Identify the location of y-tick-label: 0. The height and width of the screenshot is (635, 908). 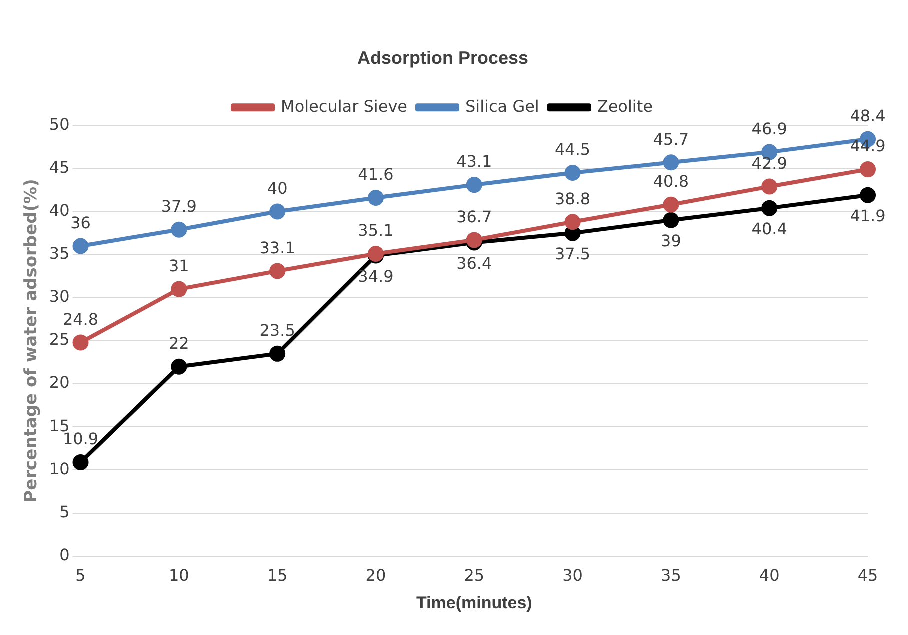
(65, 555).